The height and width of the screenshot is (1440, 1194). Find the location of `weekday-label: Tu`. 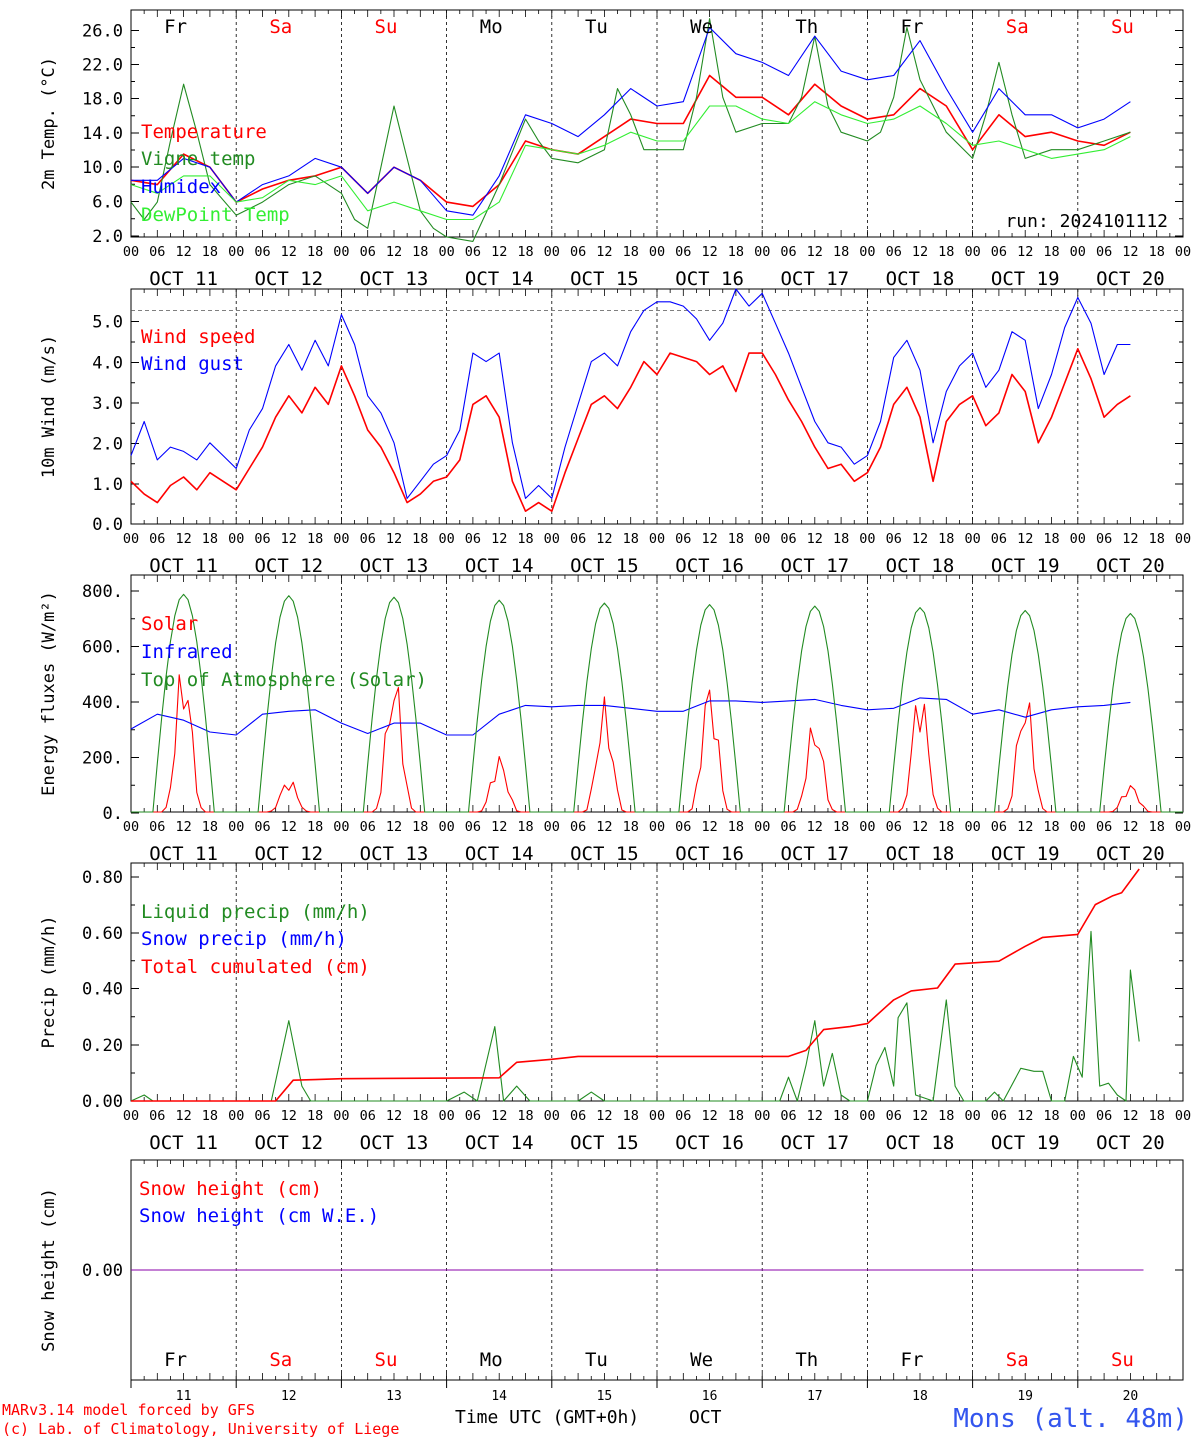

weekday-label: Tu is located at coordinates (596, 27).